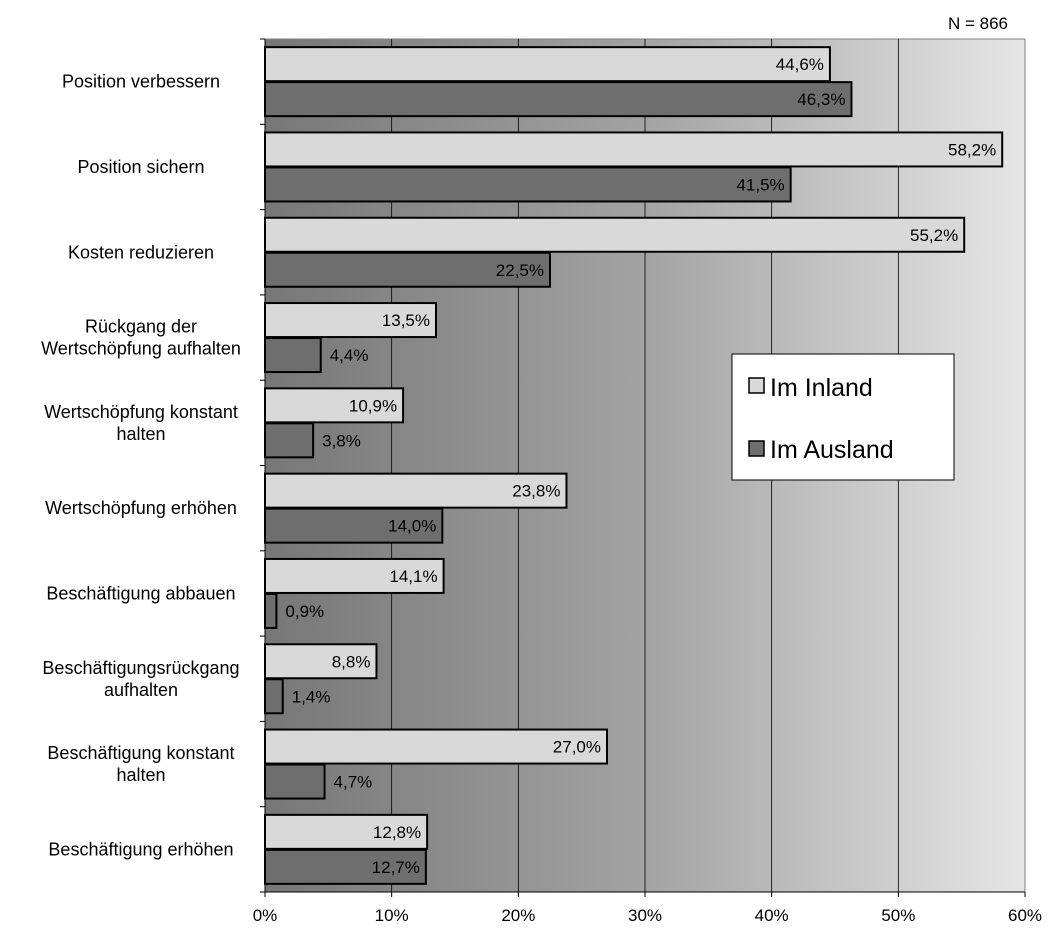 Image resolution: width=1050 pixels, height=933 pixels. I want to click on category-label: Wertschöpfung erhöhen, so click(141, 508).